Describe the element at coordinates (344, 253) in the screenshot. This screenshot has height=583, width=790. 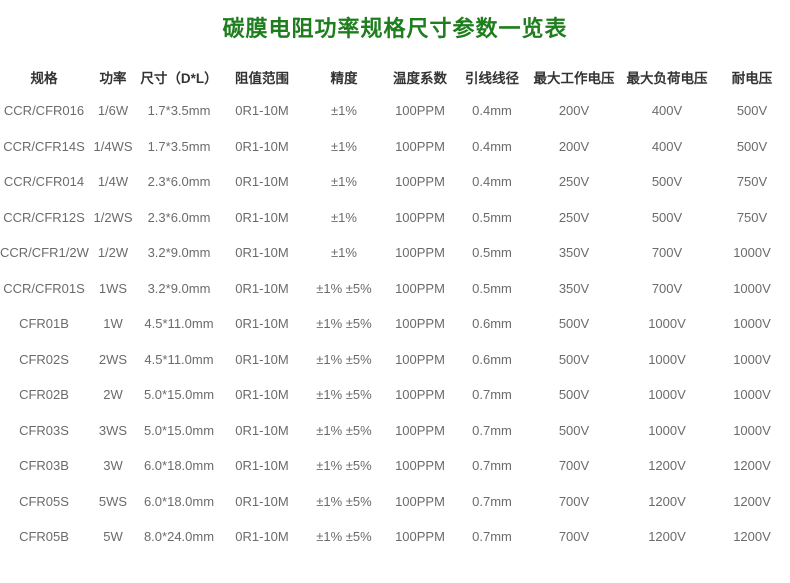
I see `table-cell: ±1%` at that location.